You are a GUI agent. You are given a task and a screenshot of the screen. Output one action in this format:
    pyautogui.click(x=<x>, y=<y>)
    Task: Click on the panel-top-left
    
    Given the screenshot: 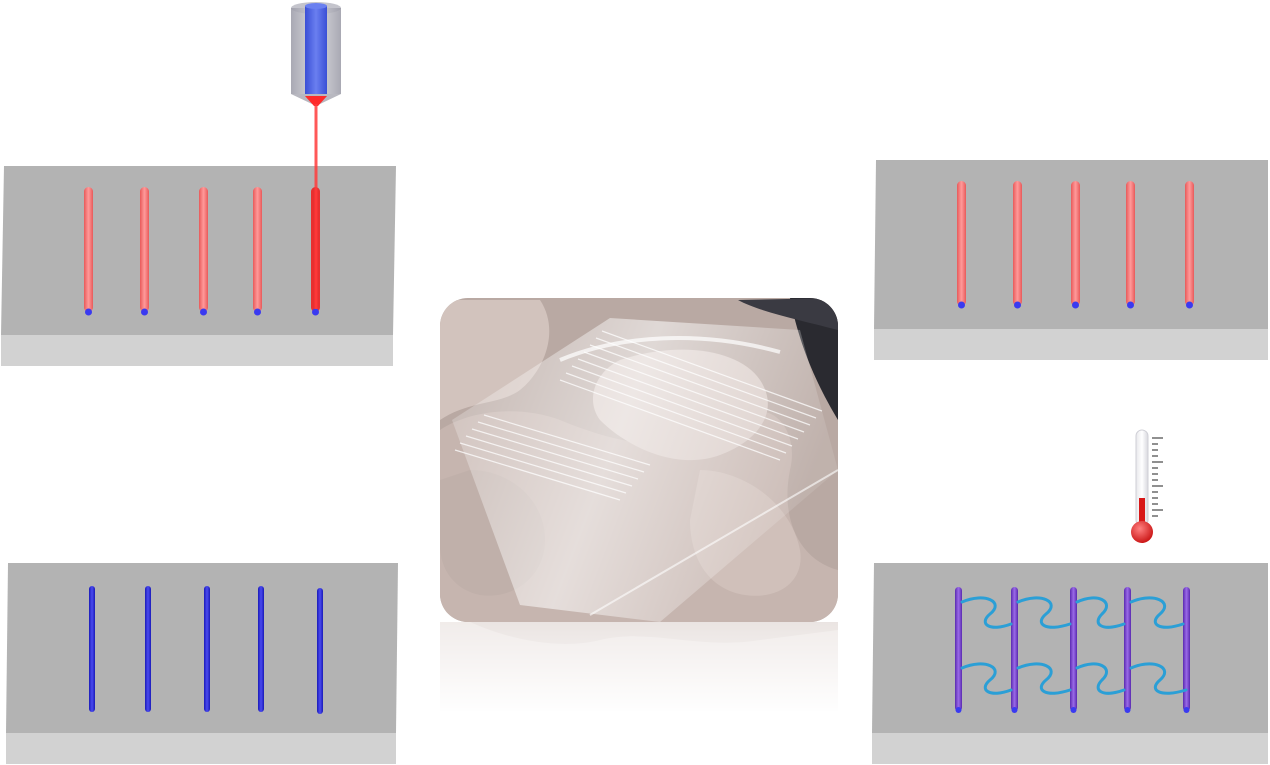 What is the action you would take?
    pyautogui.click(x=198, y=184)
    